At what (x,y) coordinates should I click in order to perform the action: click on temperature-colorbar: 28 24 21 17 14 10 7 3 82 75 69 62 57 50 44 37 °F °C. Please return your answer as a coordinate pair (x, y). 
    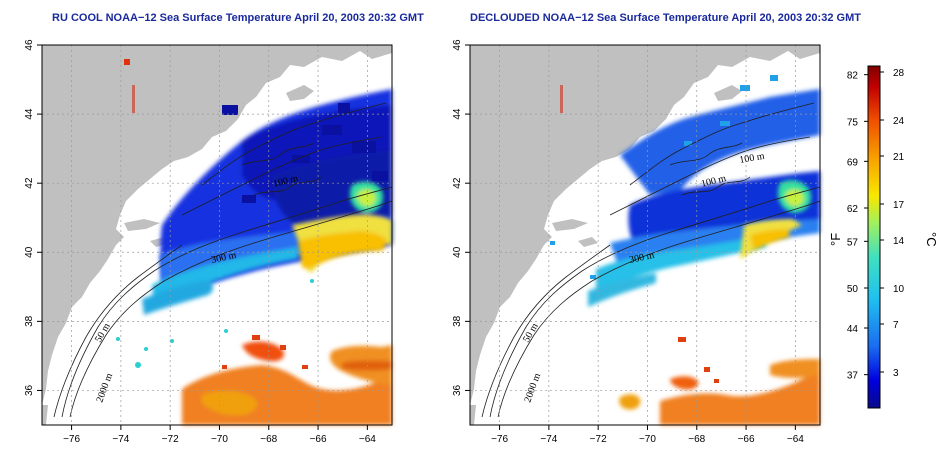
    Looking at the image, I should click on (883, 237).